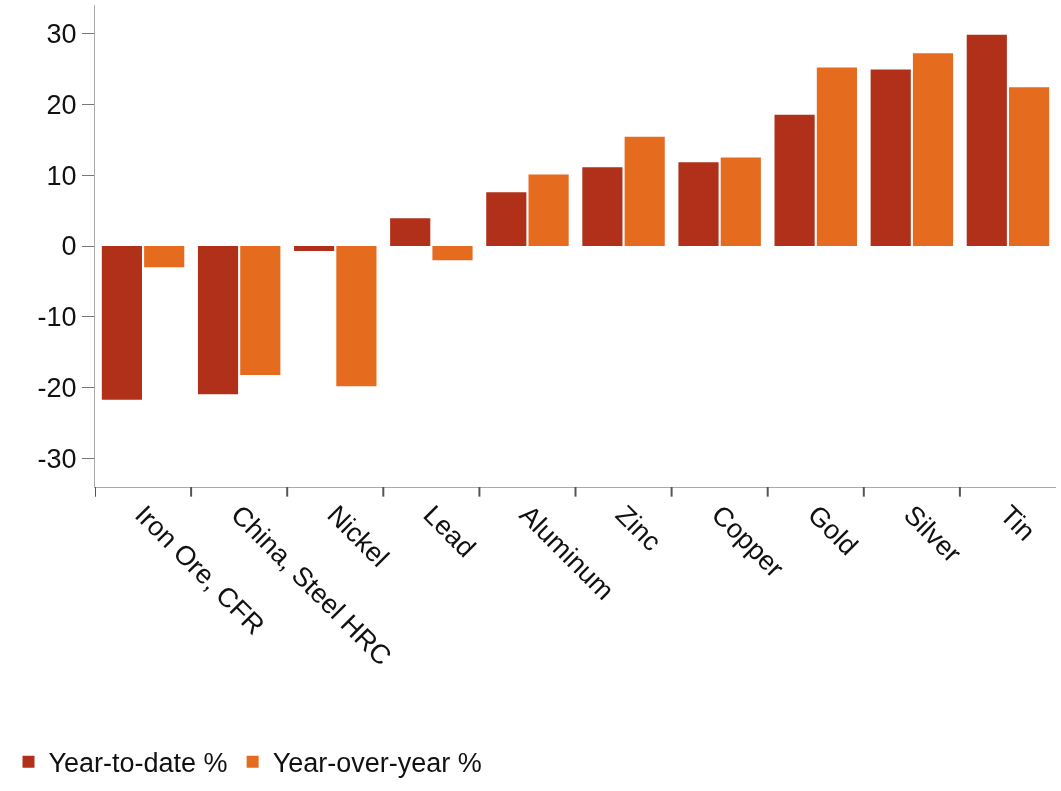  I want to click on y-tick-label: -20, so click(57, 388).